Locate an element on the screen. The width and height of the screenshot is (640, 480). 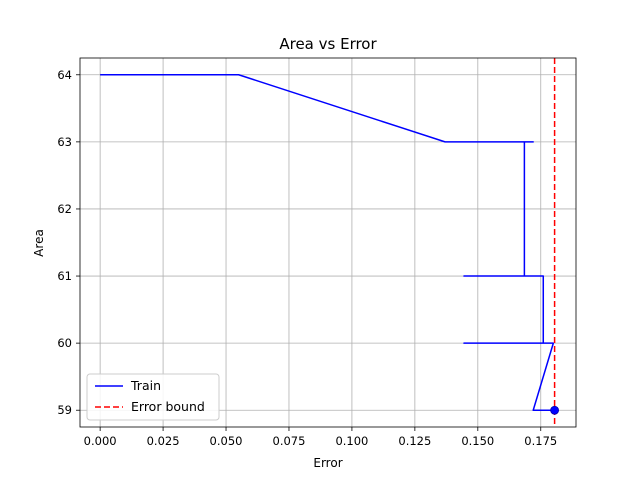
y-tick-label: 63 is located at coordinates (64, 142).